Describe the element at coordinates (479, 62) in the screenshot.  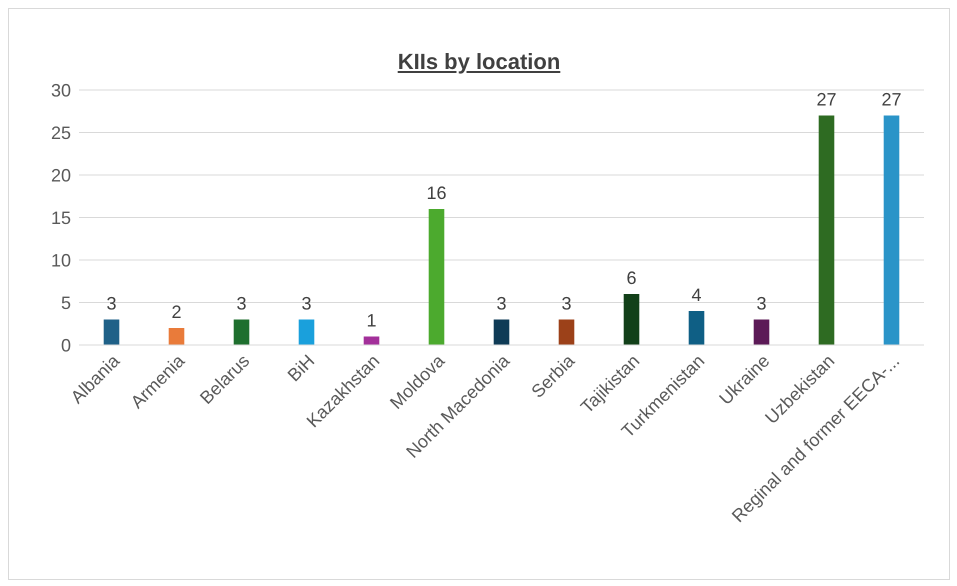
I see `chart-title: KIIs by location` at that location.